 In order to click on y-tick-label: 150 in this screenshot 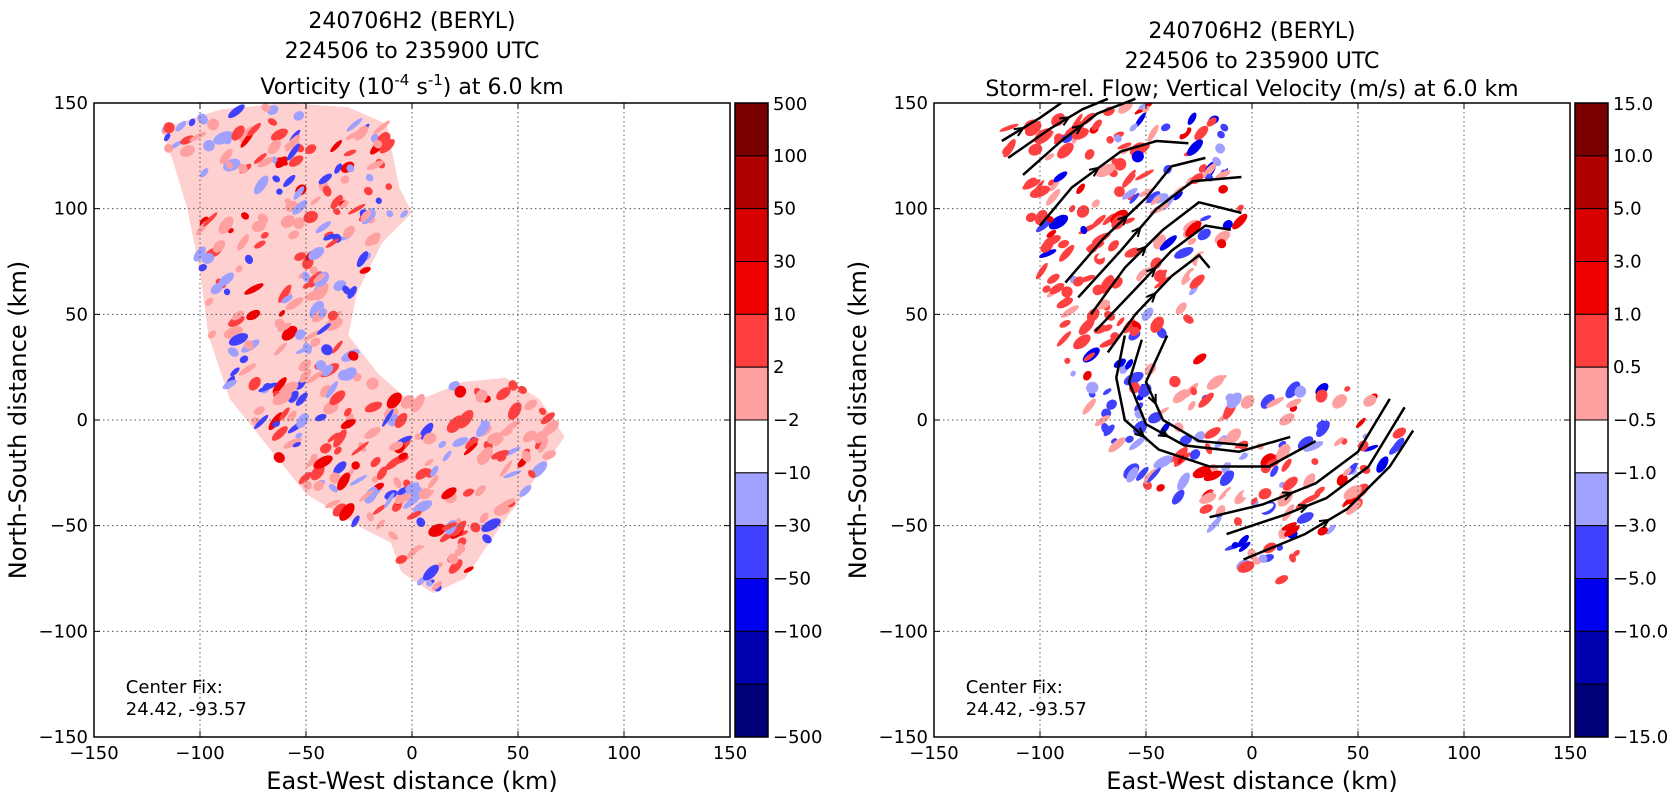, I will do `click(911, 103)`.